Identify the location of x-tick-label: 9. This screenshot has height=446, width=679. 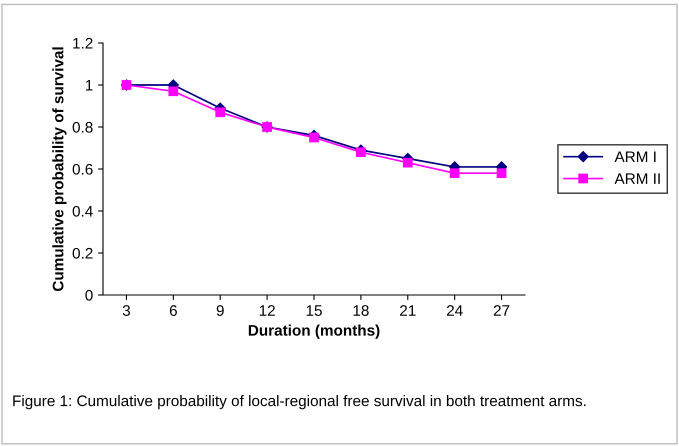
(220, 310).